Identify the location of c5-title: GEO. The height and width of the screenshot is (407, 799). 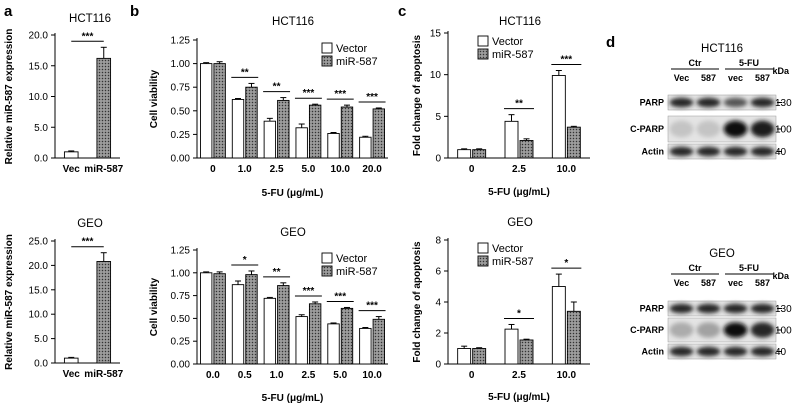
(520, 223).